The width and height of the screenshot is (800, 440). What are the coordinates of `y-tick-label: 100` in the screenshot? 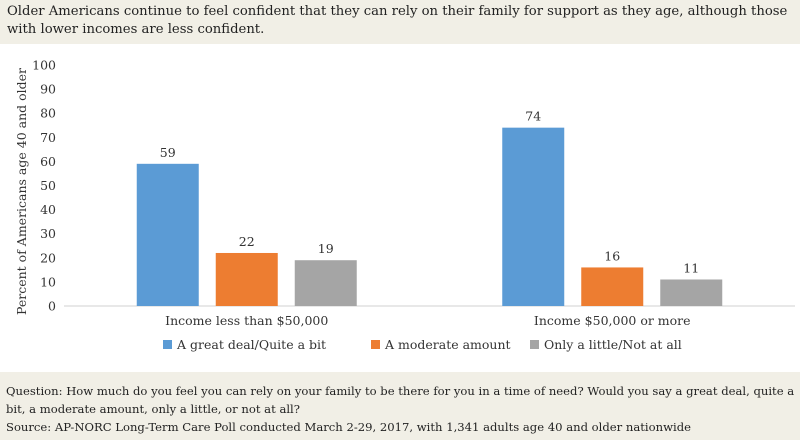 It's located at (44, 65).